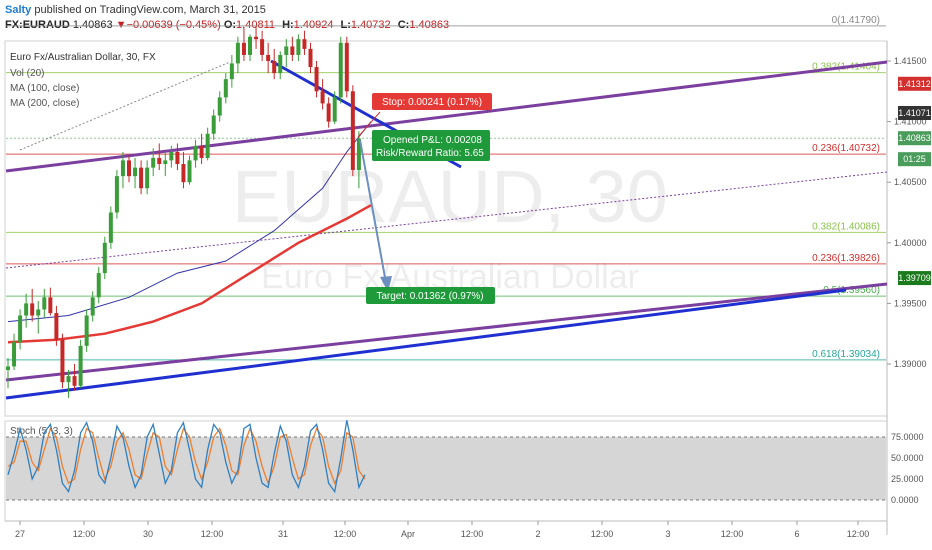  I want to click on price-tag-label: 1.41071, so click(914, 113).